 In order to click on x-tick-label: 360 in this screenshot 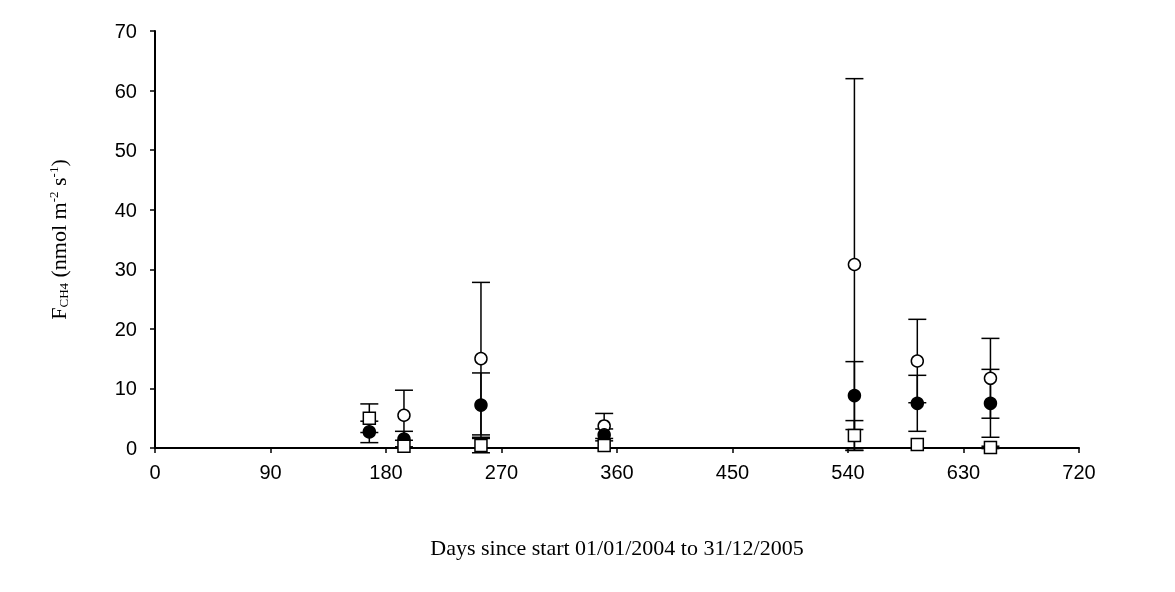, I will do `click(617, 472)`.